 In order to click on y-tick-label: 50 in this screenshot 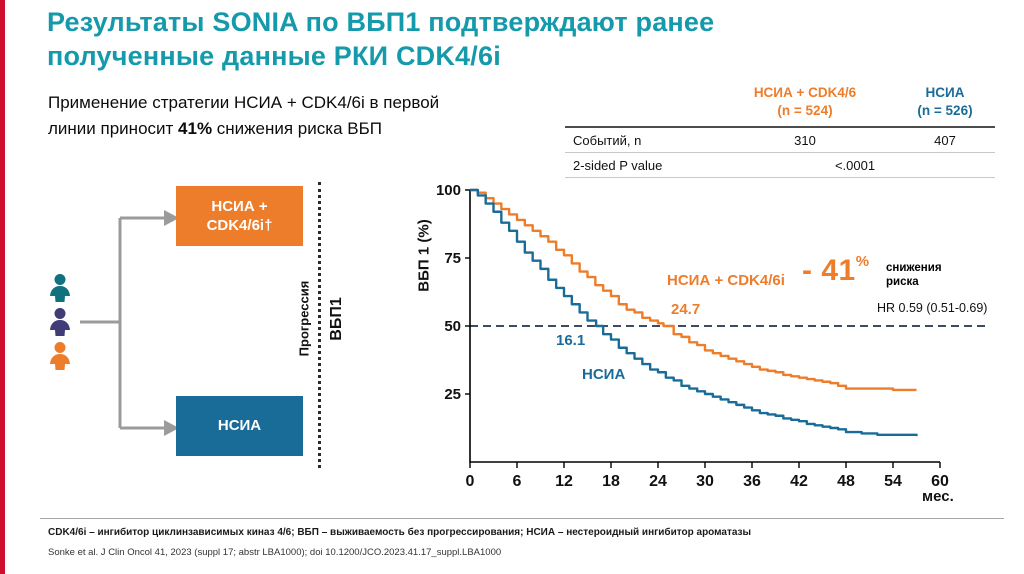, I will do `click(452, 326)`.